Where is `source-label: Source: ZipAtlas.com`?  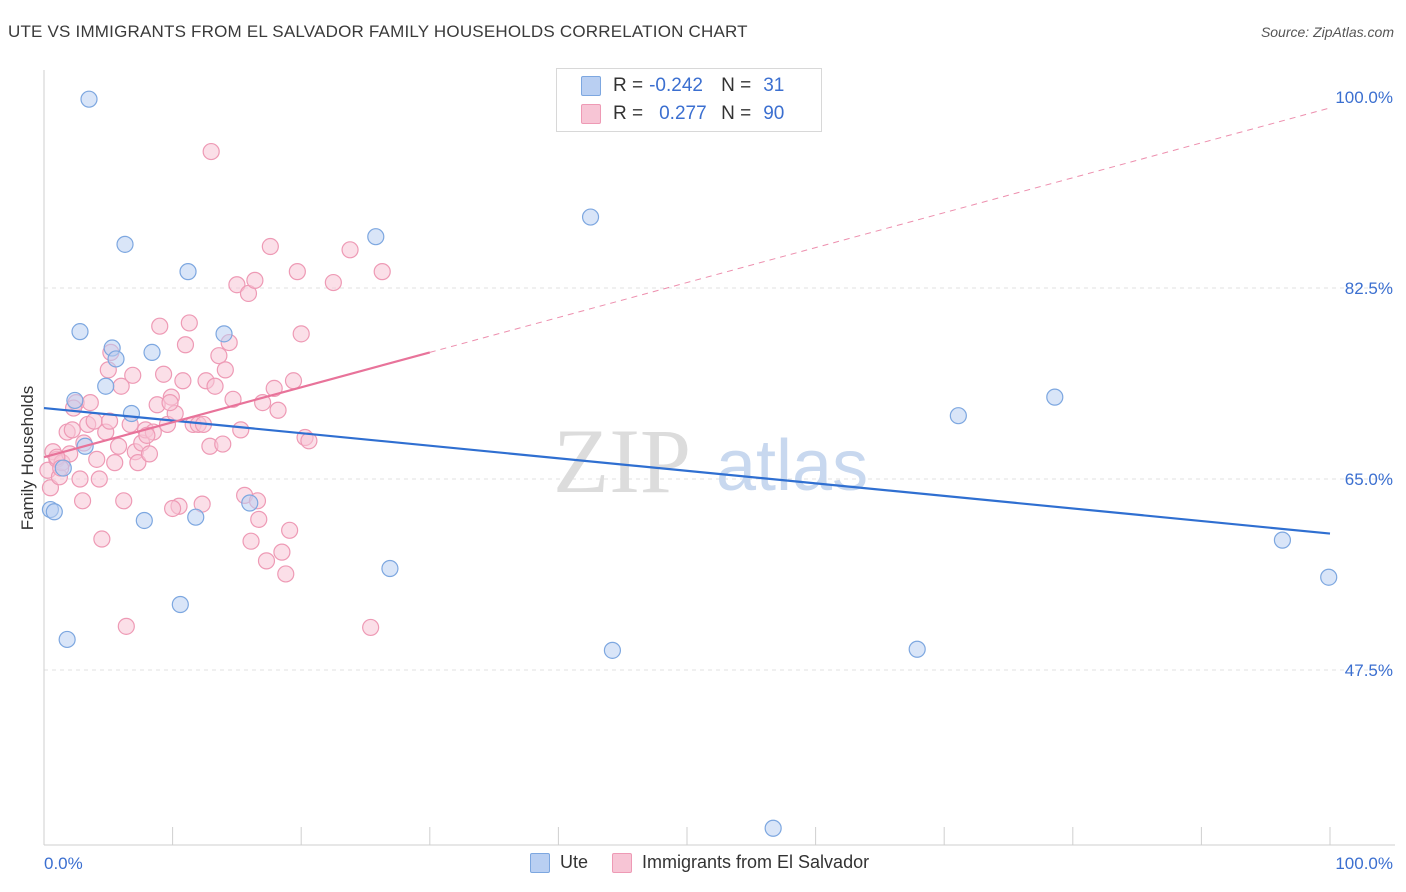
source-label: Source: ZipAtlas.com is located at coordinates (1327, 32).